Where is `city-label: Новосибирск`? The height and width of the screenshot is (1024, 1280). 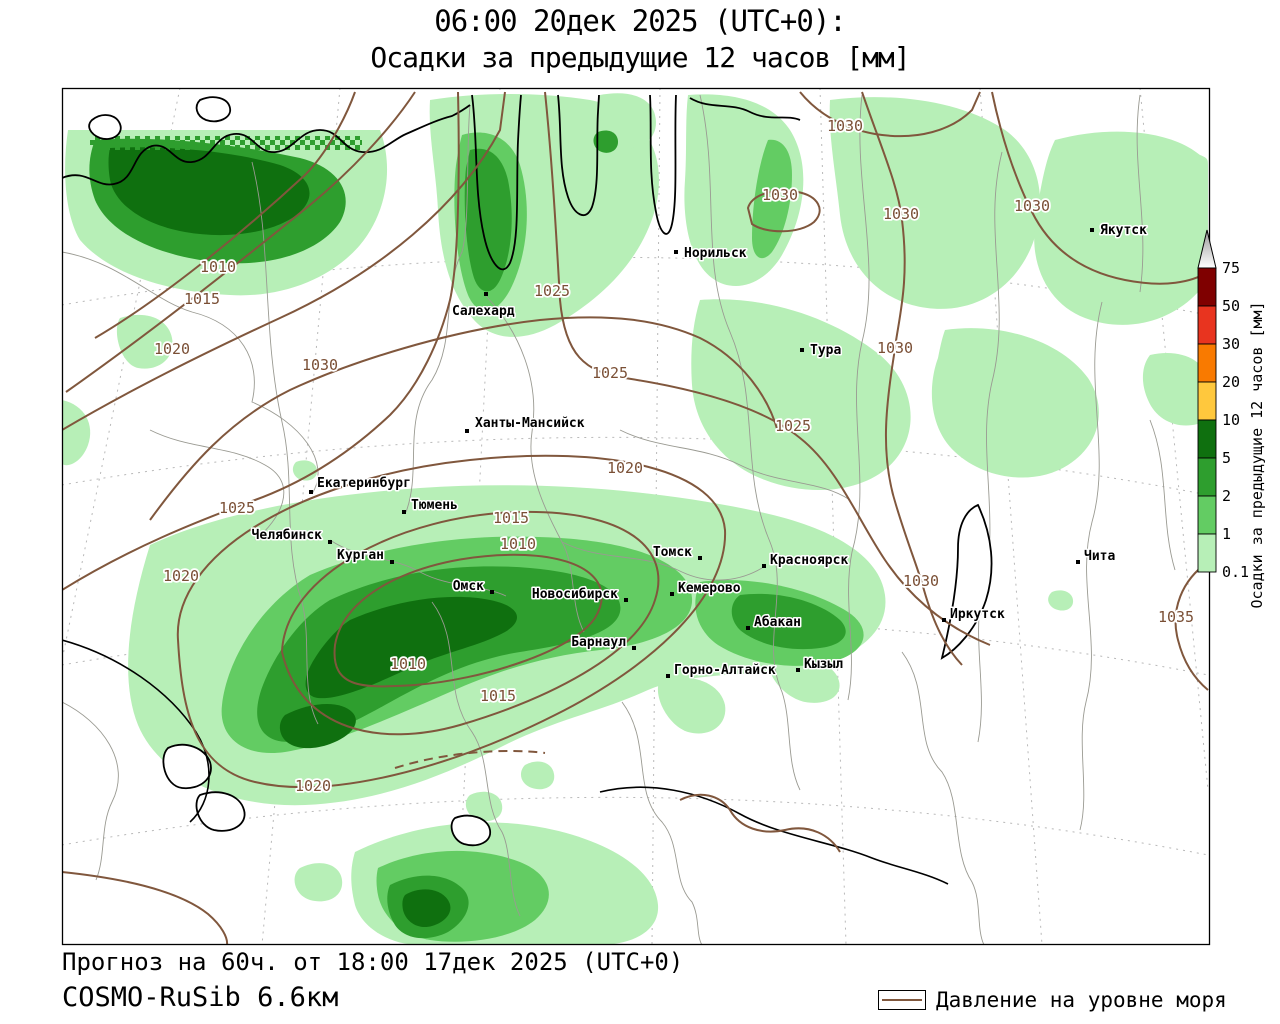 city-label: Новосибирск is located at coordinates (575, 594).